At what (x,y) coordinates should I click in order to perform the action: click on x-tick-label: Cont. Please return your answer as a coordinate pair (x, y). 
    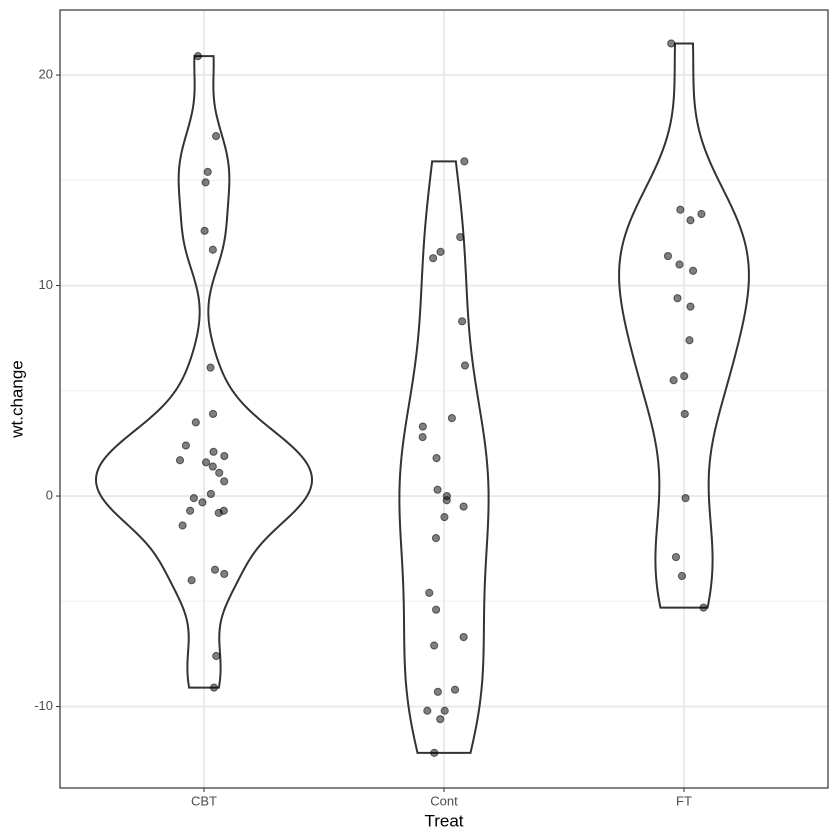
    Looking at the image, I should click on (444, 800).